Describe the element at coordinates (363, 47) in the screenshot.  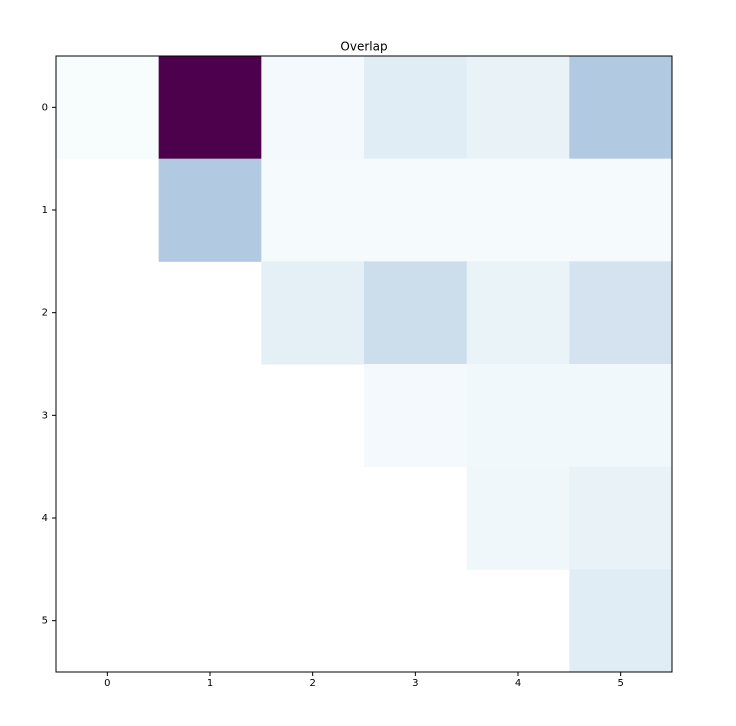
I see `chart-title: Overlap` at that location.